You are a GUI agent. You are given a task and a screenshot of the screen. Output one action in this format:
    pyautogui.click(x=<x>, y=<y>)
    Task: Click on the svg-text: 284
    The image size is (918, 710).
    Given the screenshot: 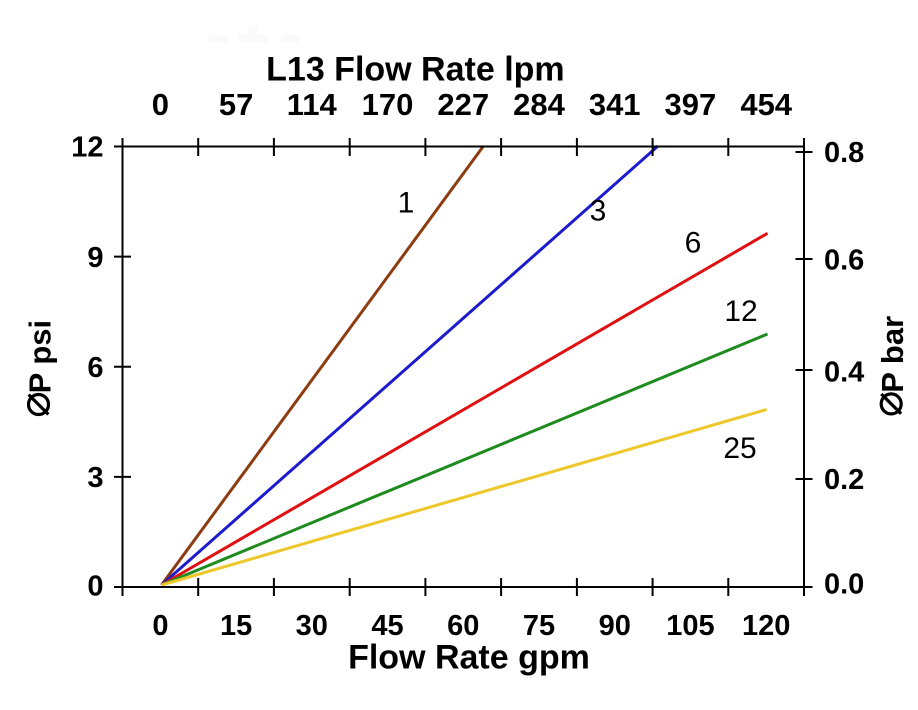 What is the action you would take?
    pyautogui.click(x=539, y=104)
    